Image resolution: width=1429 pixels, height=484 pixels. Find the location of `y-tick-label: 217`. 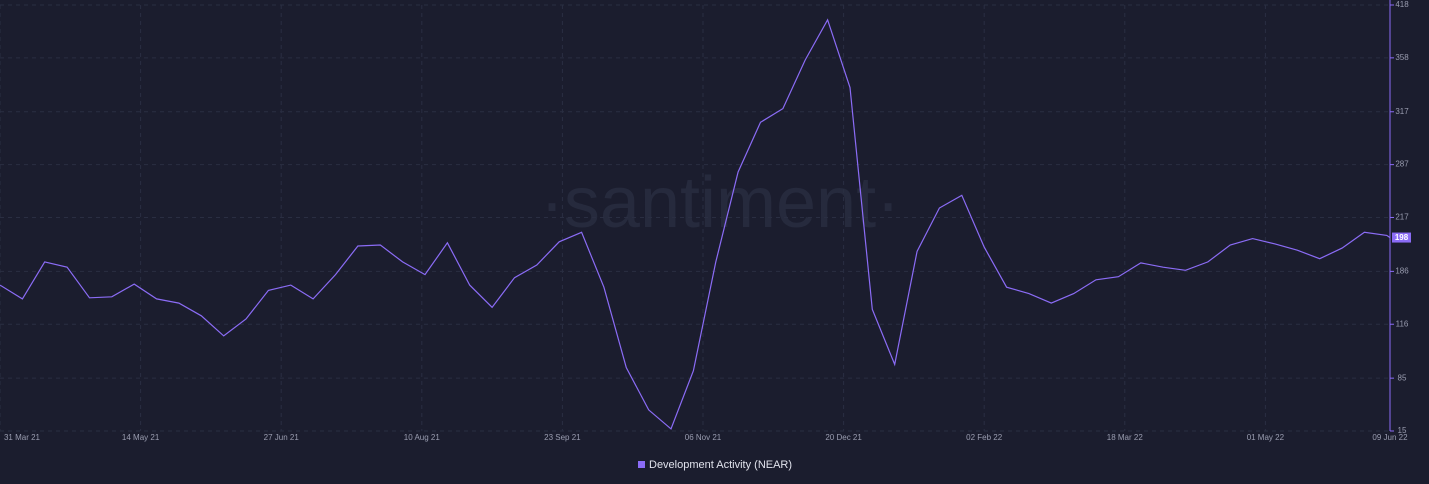

y-tick-label: 217 is located at coordinates (1402, 217).